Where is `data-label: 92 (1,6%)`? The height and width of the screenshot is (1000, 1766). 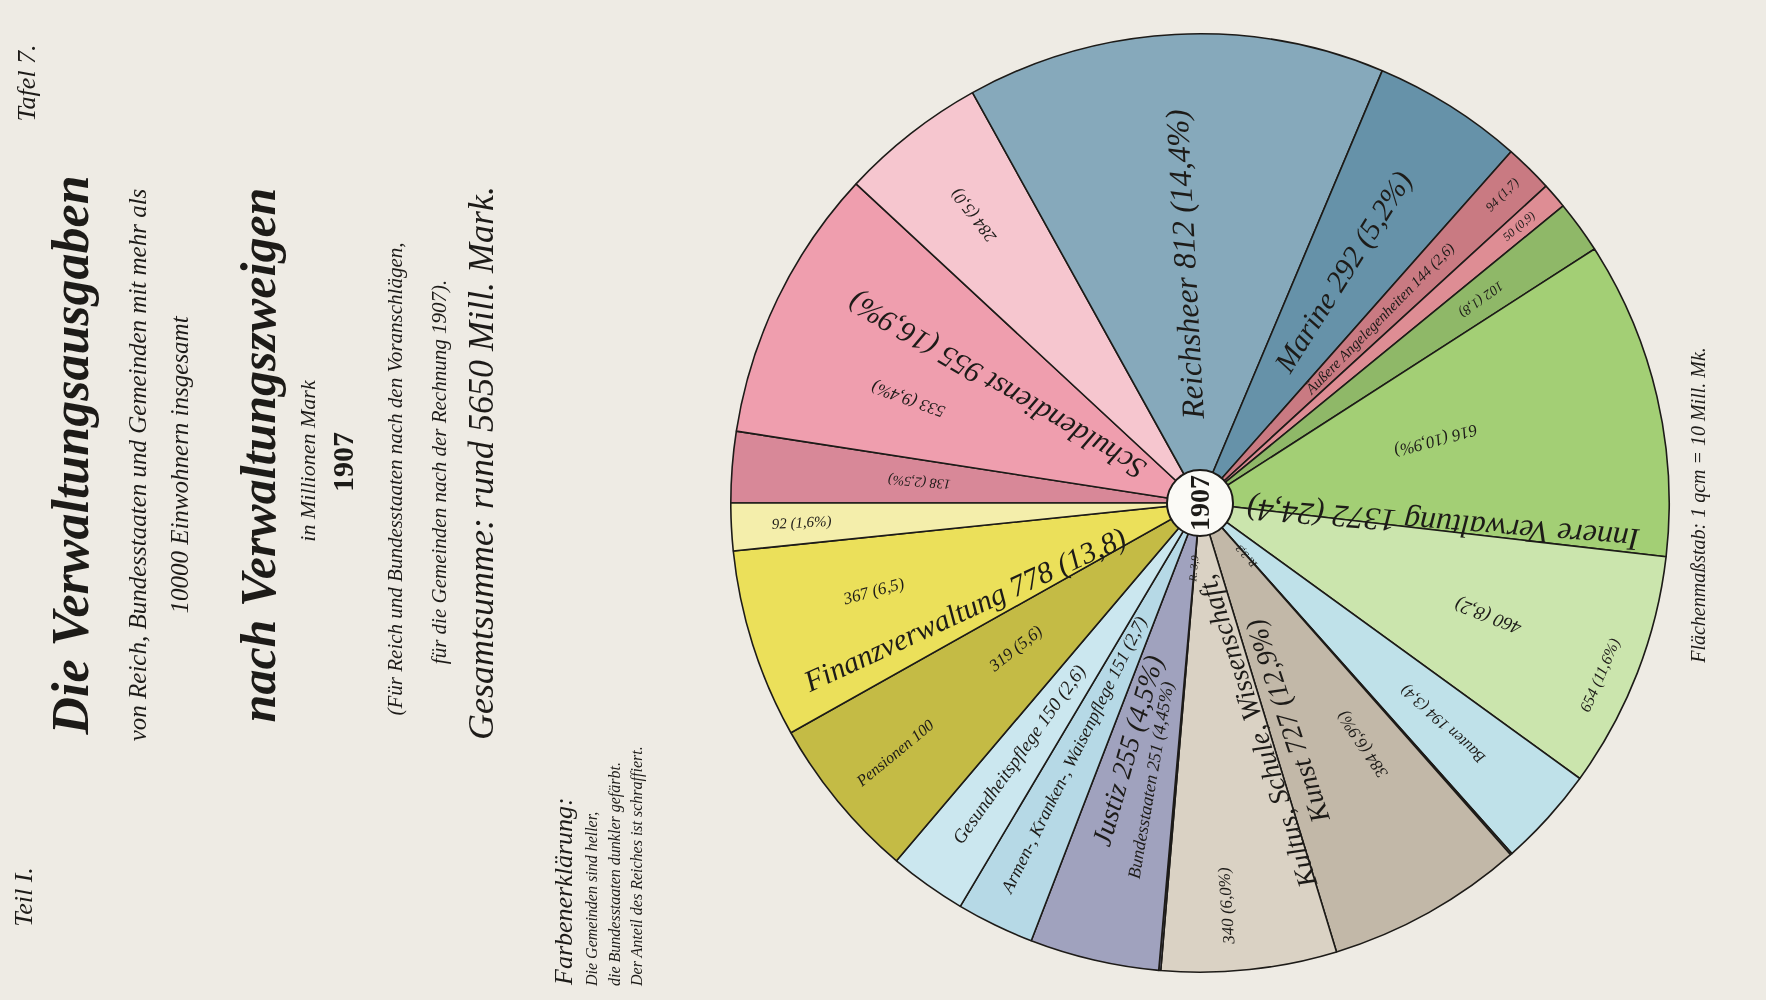 data-label: 92 (1,6%) is located at coordinates (802, 522).